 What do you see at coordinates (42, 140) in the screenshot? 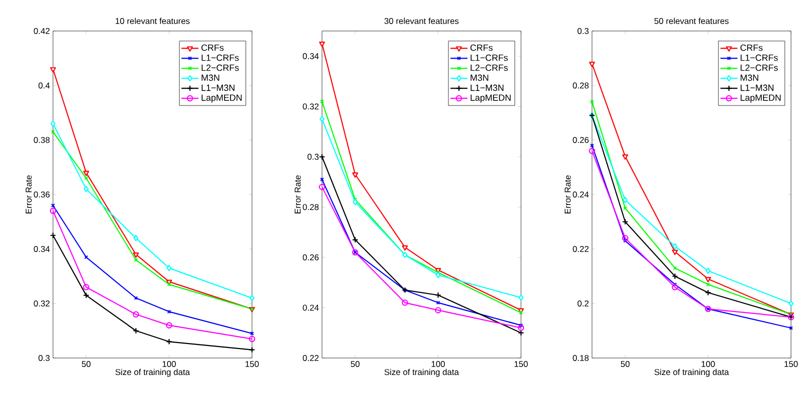
I see `y-tick-label: 0.38` at bounding box center [42, 140].